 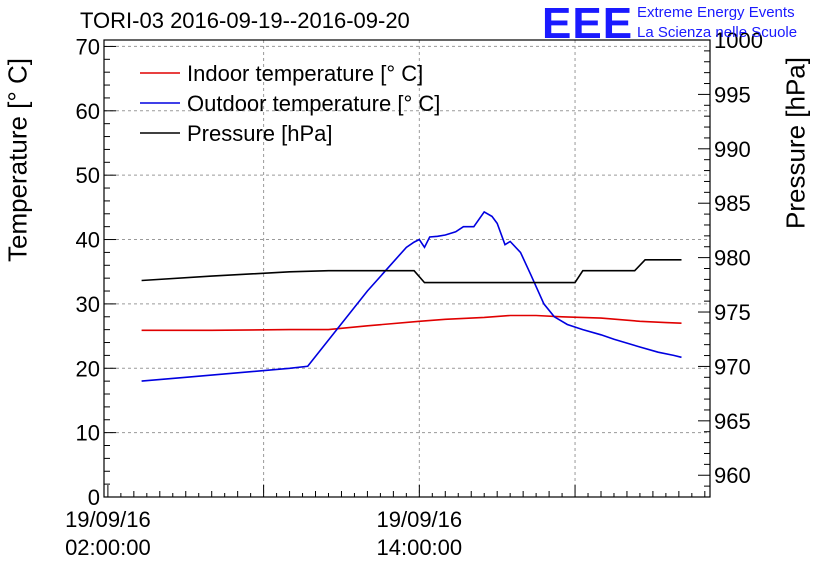 What do you see at coordinates (313, 103) in the screenshot?
I see `legend-label-1: Outdoor temperature [° C]` at bounding box center [313, 103].